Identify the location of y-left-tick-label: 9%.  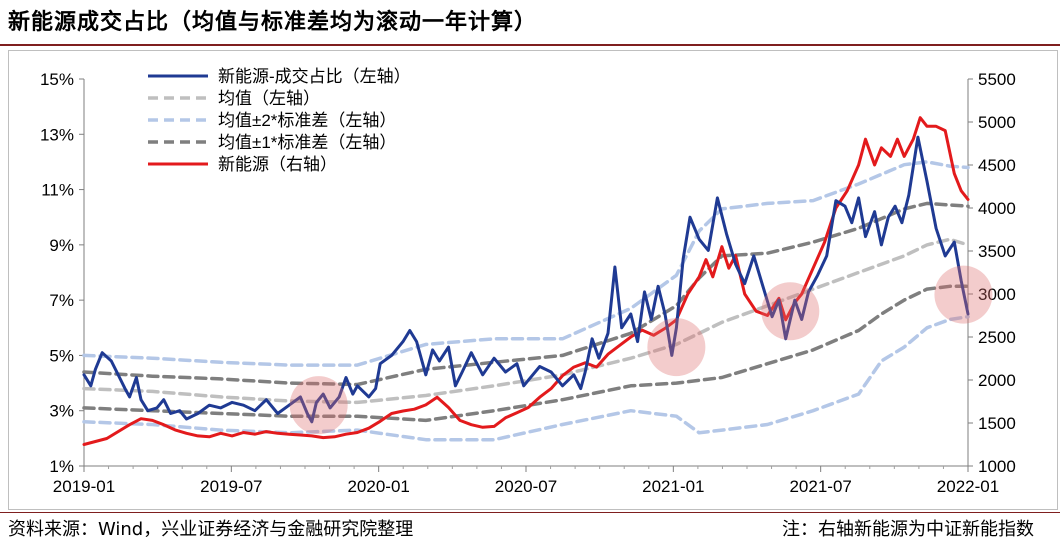
(61, 245).